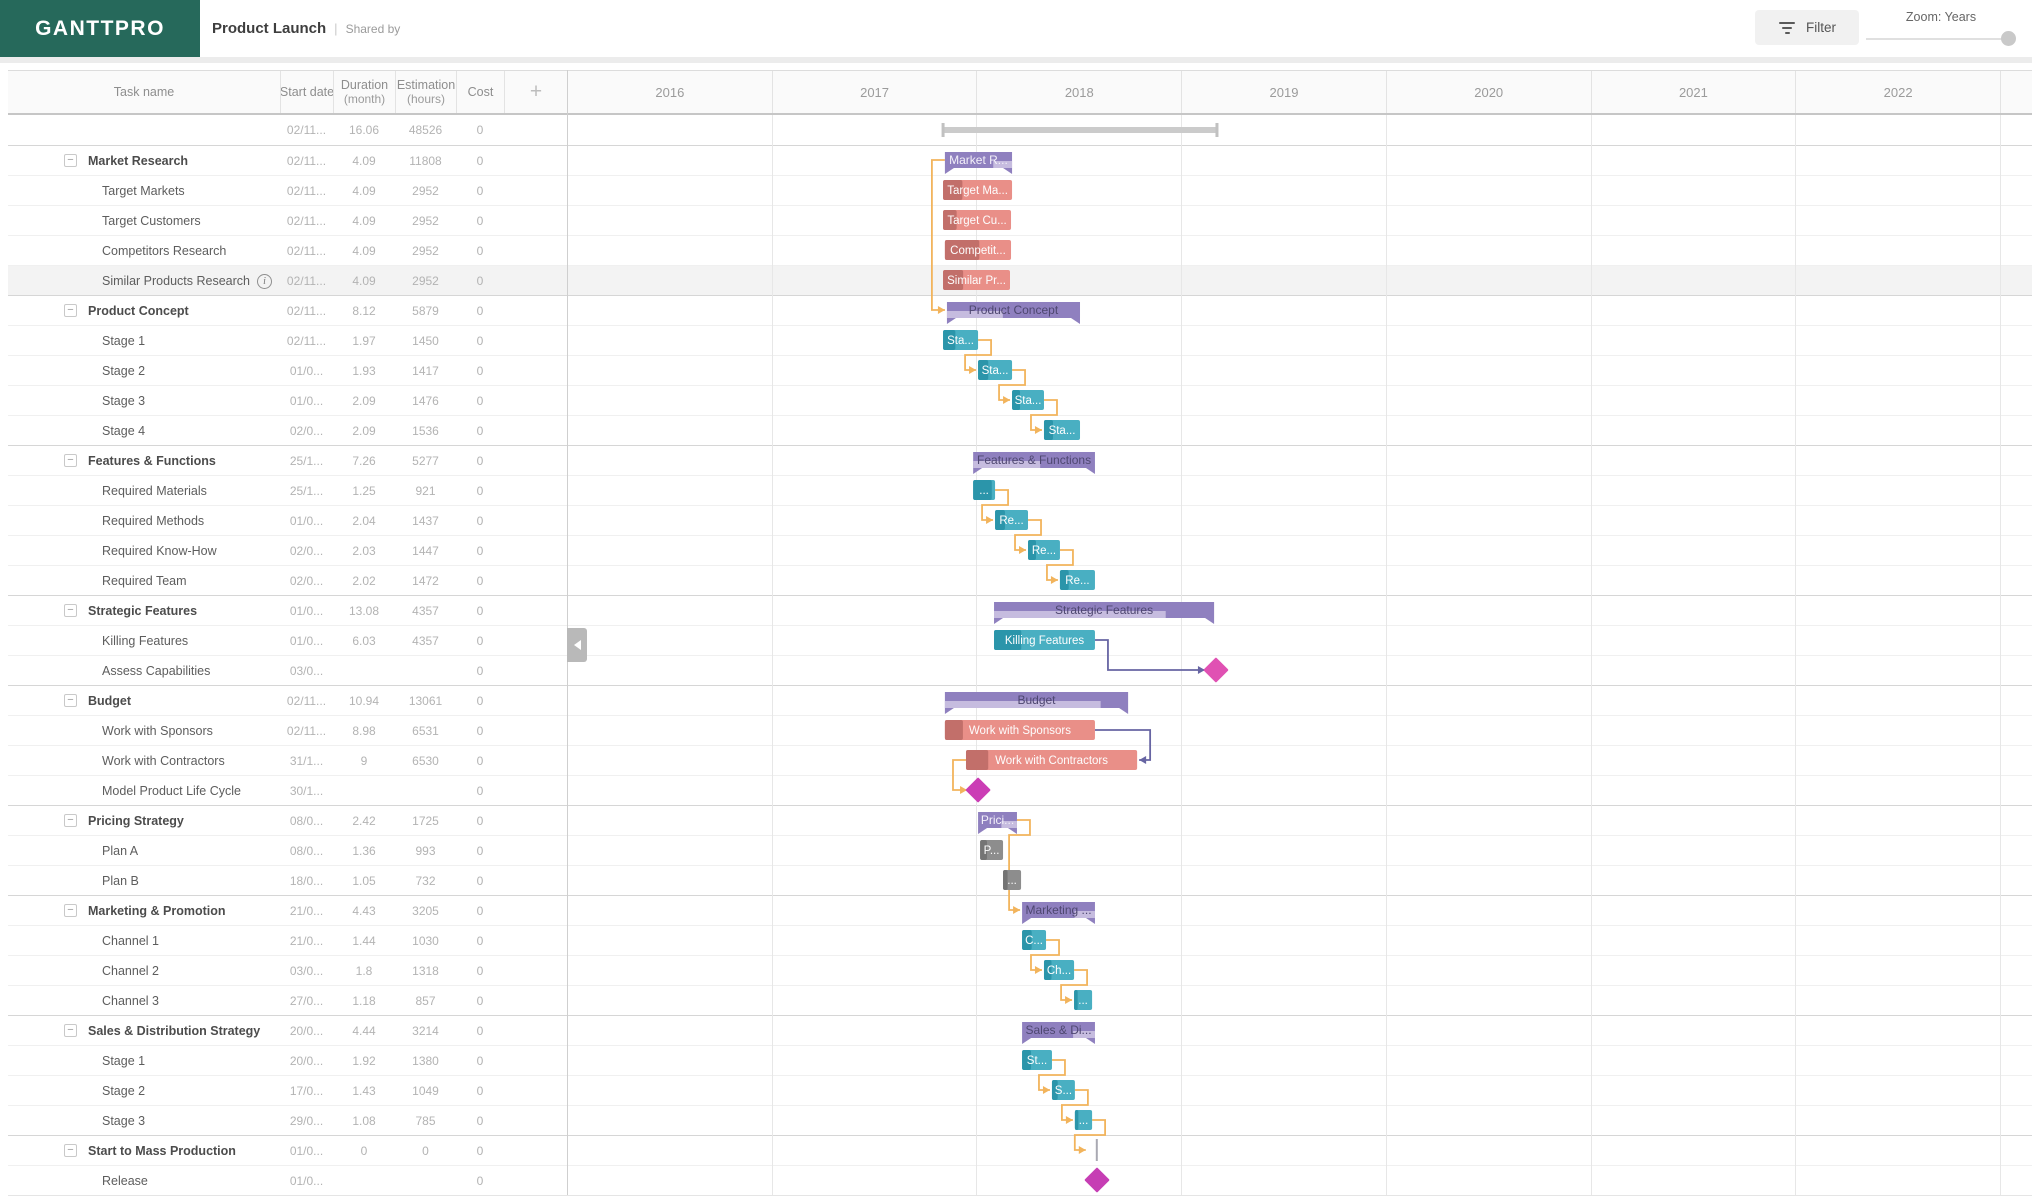  I want to click on table-row: Stage 4 02/0... 2.09 1536 0, so click(1020, 430).